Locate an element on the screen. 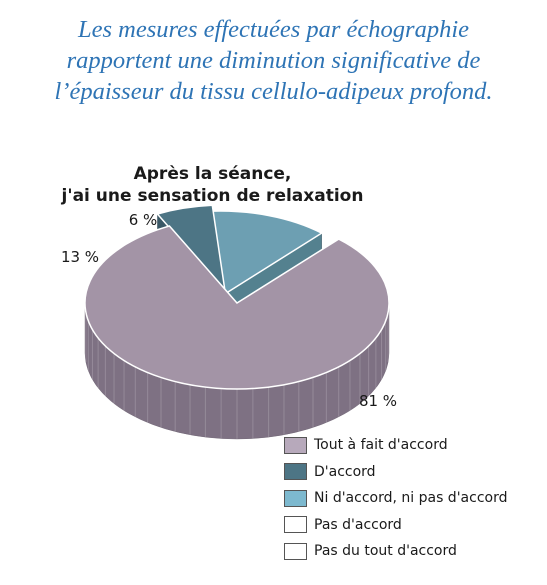  slice-value-label: 6 % is located at coordinates (143, 220).